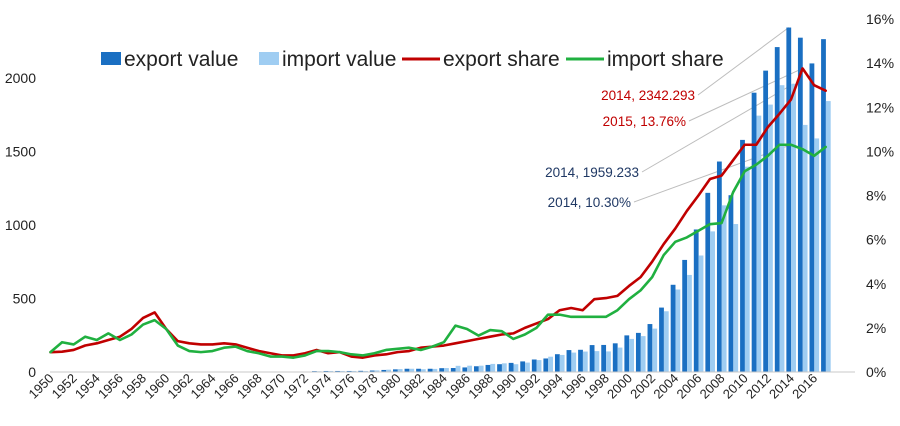 The height and width of the screenshot is (426, 900). Describe the element at coordinates (631, 355) in the screenshot. I see `bar-import-value-2000` at that location.